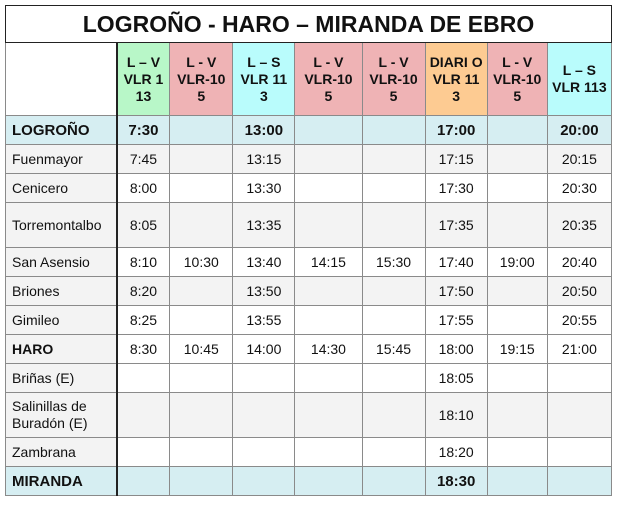  I want to click on time-cell: 13:55, so click(264, 320).